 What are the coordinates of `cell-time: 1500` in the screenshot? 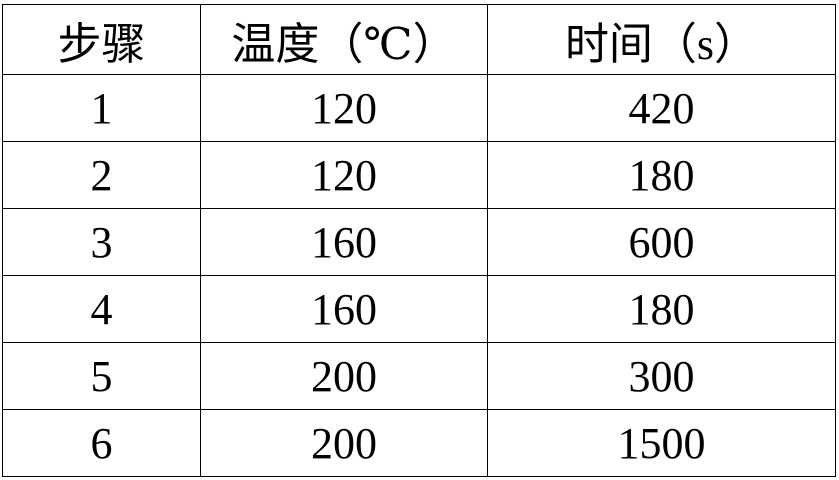 It's located at (661, 443).